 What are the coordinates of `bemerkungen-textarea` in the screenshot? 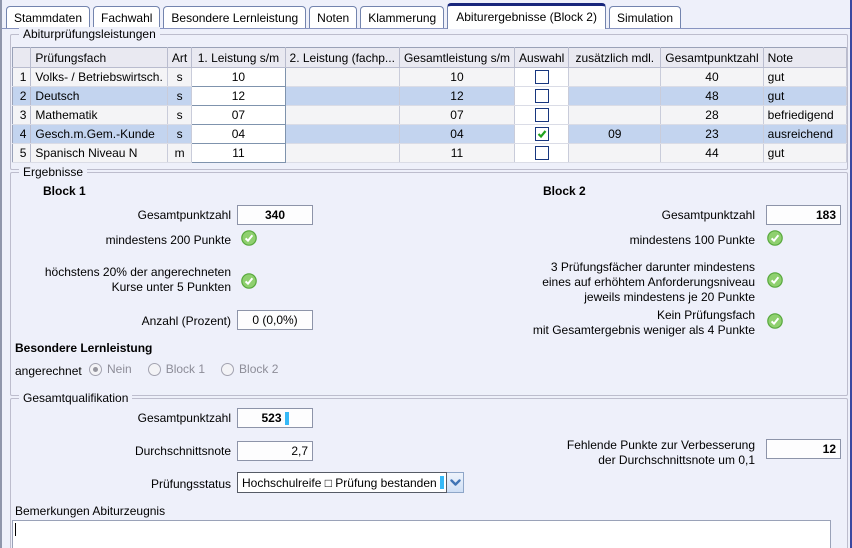 It's located at (421, 534).